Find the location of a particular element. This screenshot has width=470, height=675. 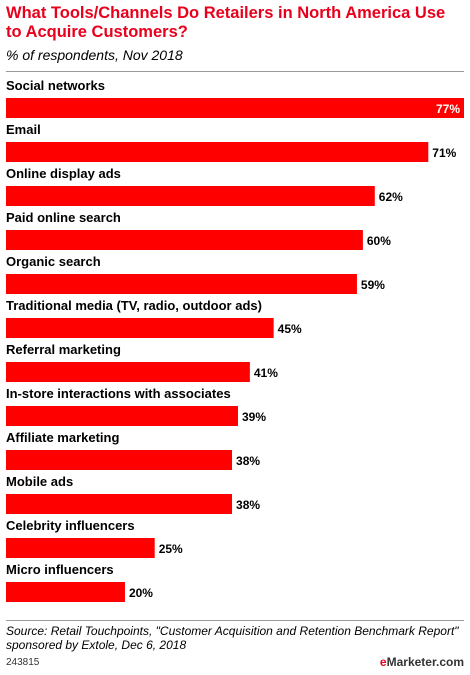

category-label: Mobile ads is located at coordinates (39, 481).